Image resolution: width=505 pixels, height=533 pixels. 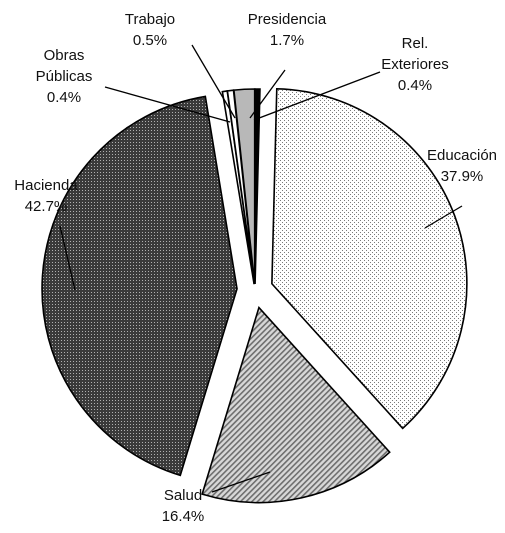 What do you see at coordinates (462, 166) in the screenshot?
I see `slice-label-educaci-n: Educación 37.9%` at bounding box center [462, 166].